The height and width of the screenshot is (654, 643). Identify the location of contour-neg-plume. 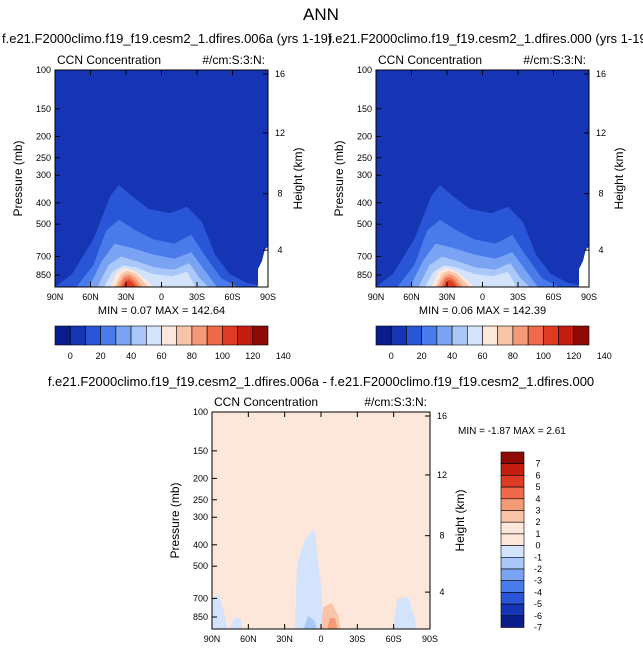
(309, 579).